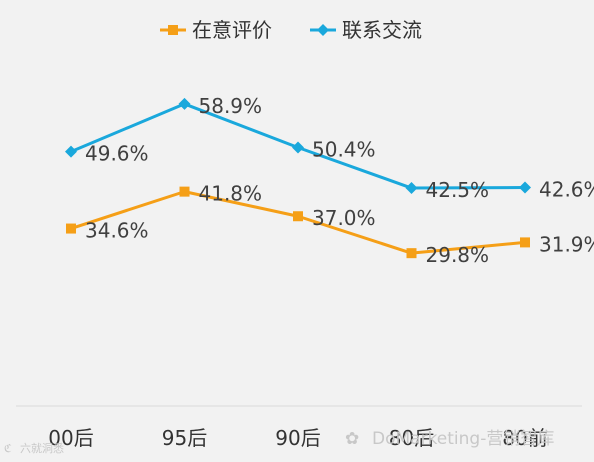 Image resolution: width=594 pixels, height=462 pixels. I want to click on data-label-1-4: 42.6%, so click(566, 190).